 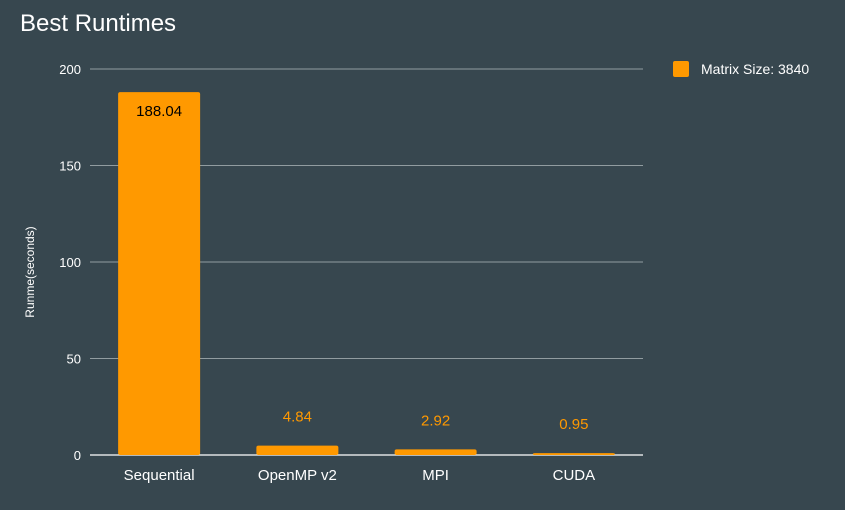 I want to click on y-axis-title: Runme(seconds), so click(x=30, y=271).